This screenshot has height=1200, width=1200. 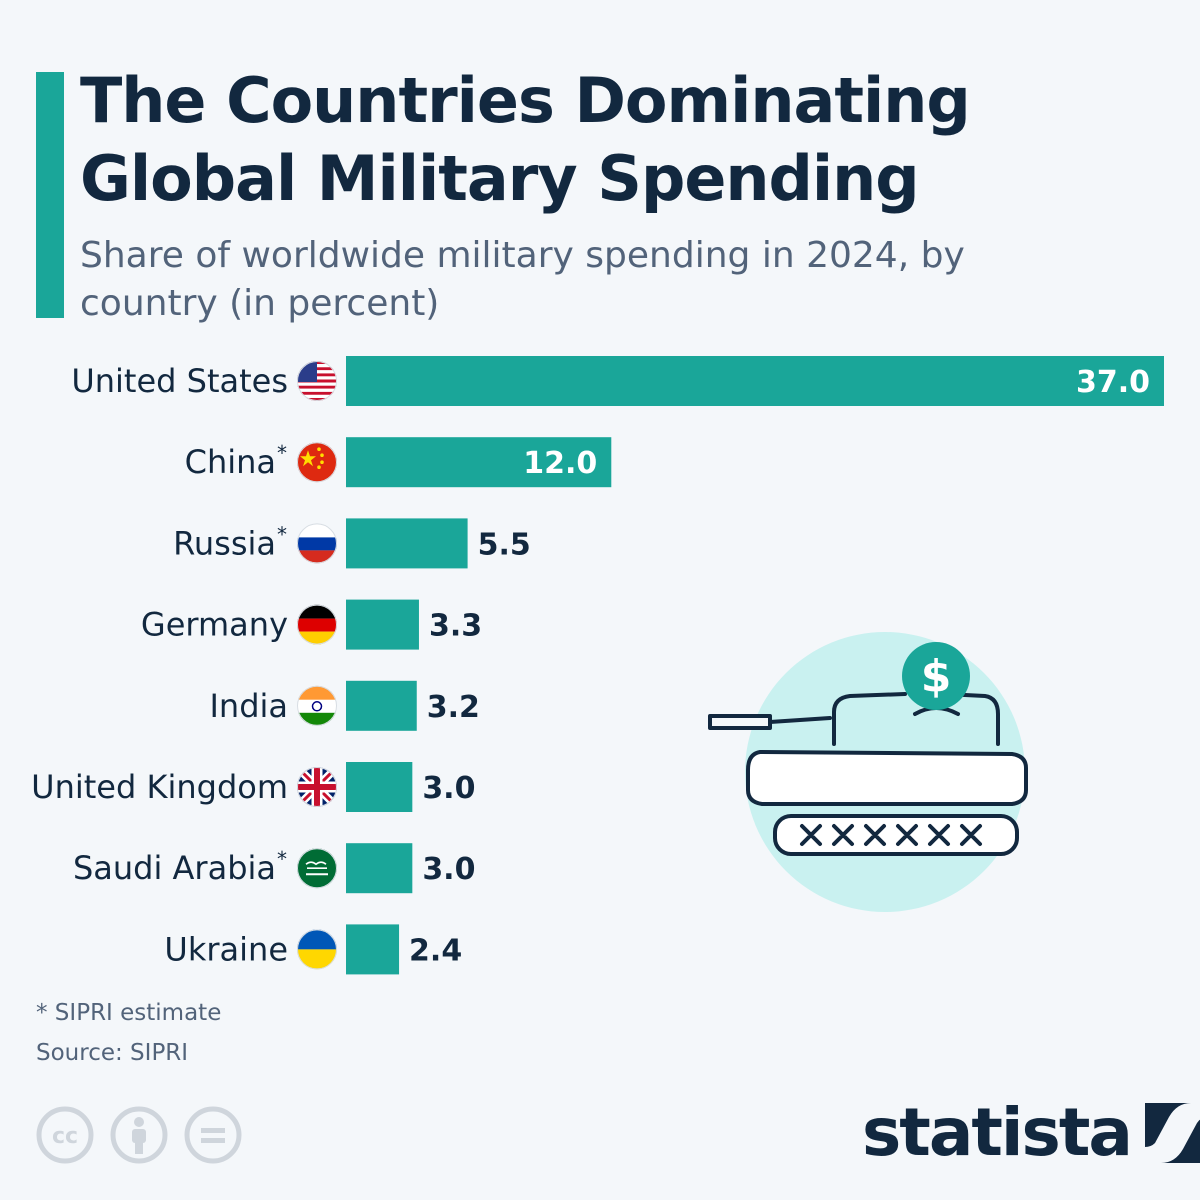 I want to click on bar-category-label: Russia, so click(x=224, y=543).